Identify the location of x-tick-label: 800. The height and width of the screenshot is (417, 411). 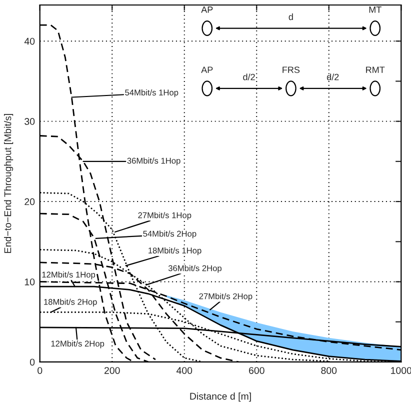
(329, 370).